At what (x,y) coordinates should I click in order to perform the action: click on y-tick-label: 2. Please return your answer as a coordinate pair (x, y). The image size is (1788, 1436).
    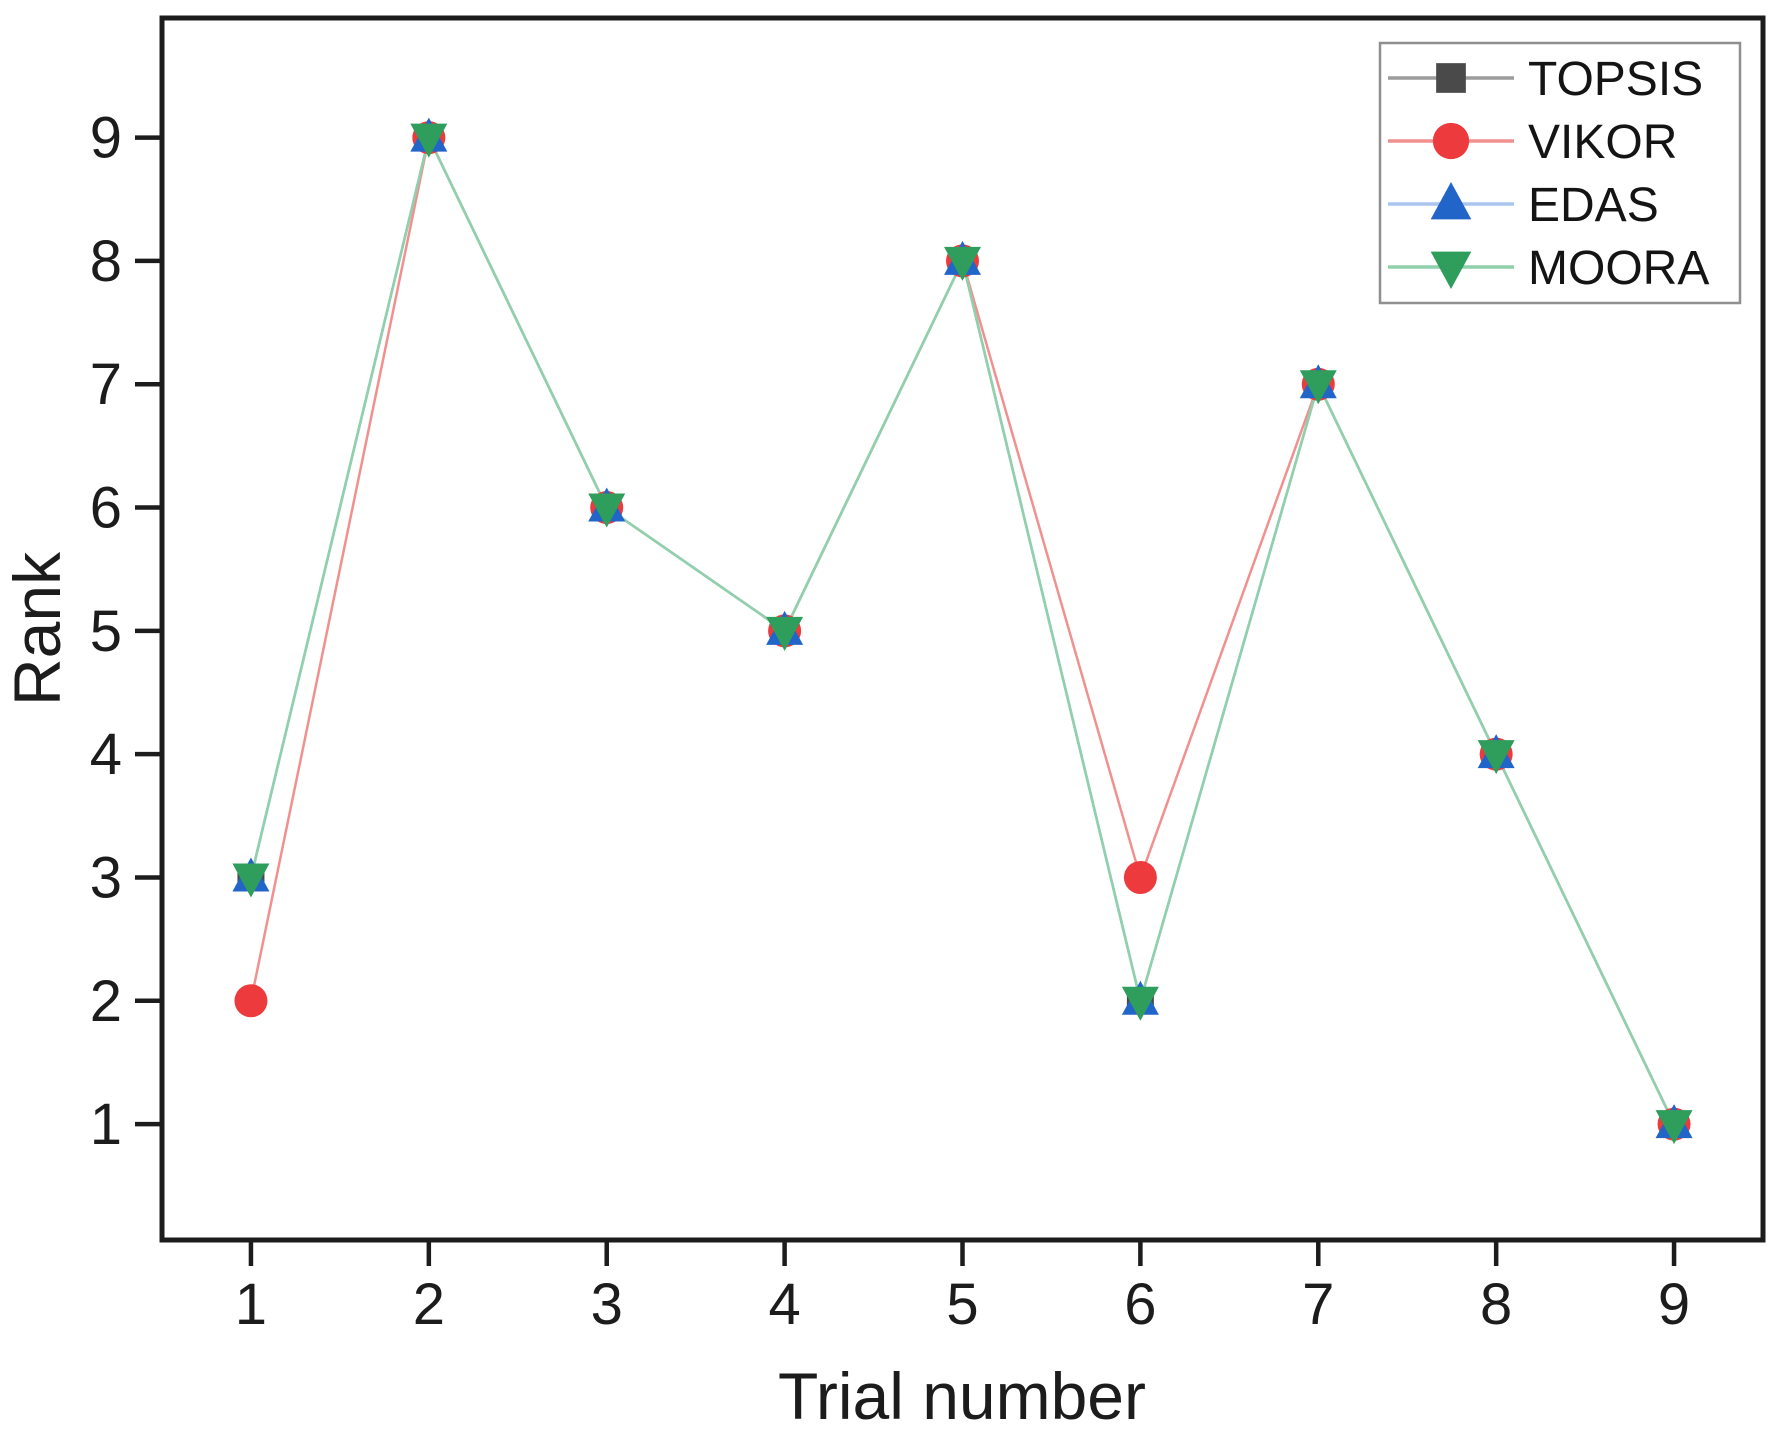
    Looking at the image, I should click on (106, 1001).